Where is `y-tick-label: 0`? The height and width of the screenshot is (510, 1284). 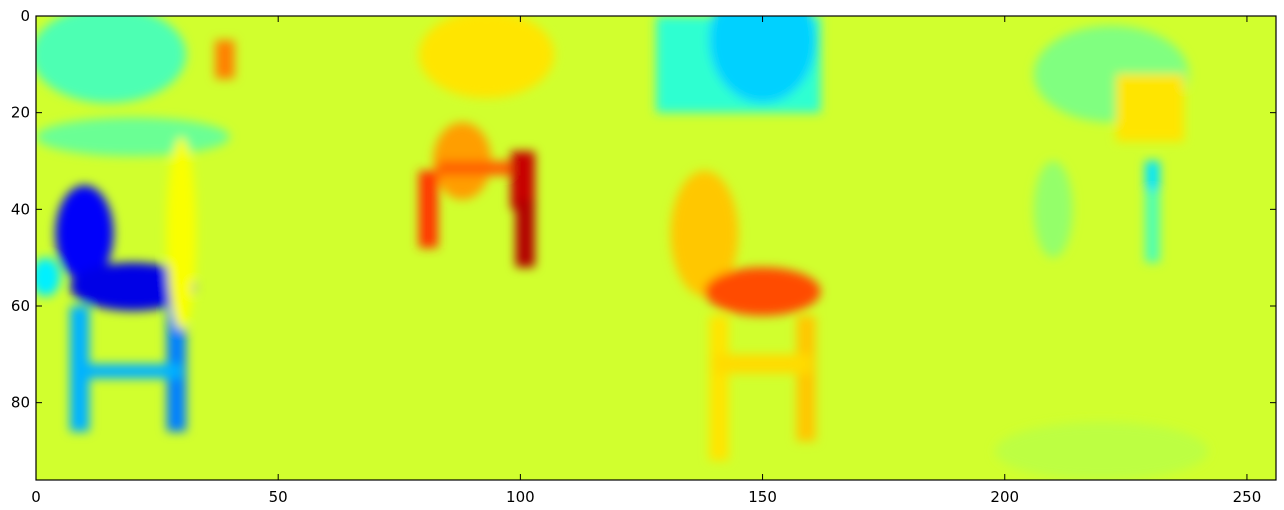
y-tick-label: 0 is located at coordinates (25, 16).